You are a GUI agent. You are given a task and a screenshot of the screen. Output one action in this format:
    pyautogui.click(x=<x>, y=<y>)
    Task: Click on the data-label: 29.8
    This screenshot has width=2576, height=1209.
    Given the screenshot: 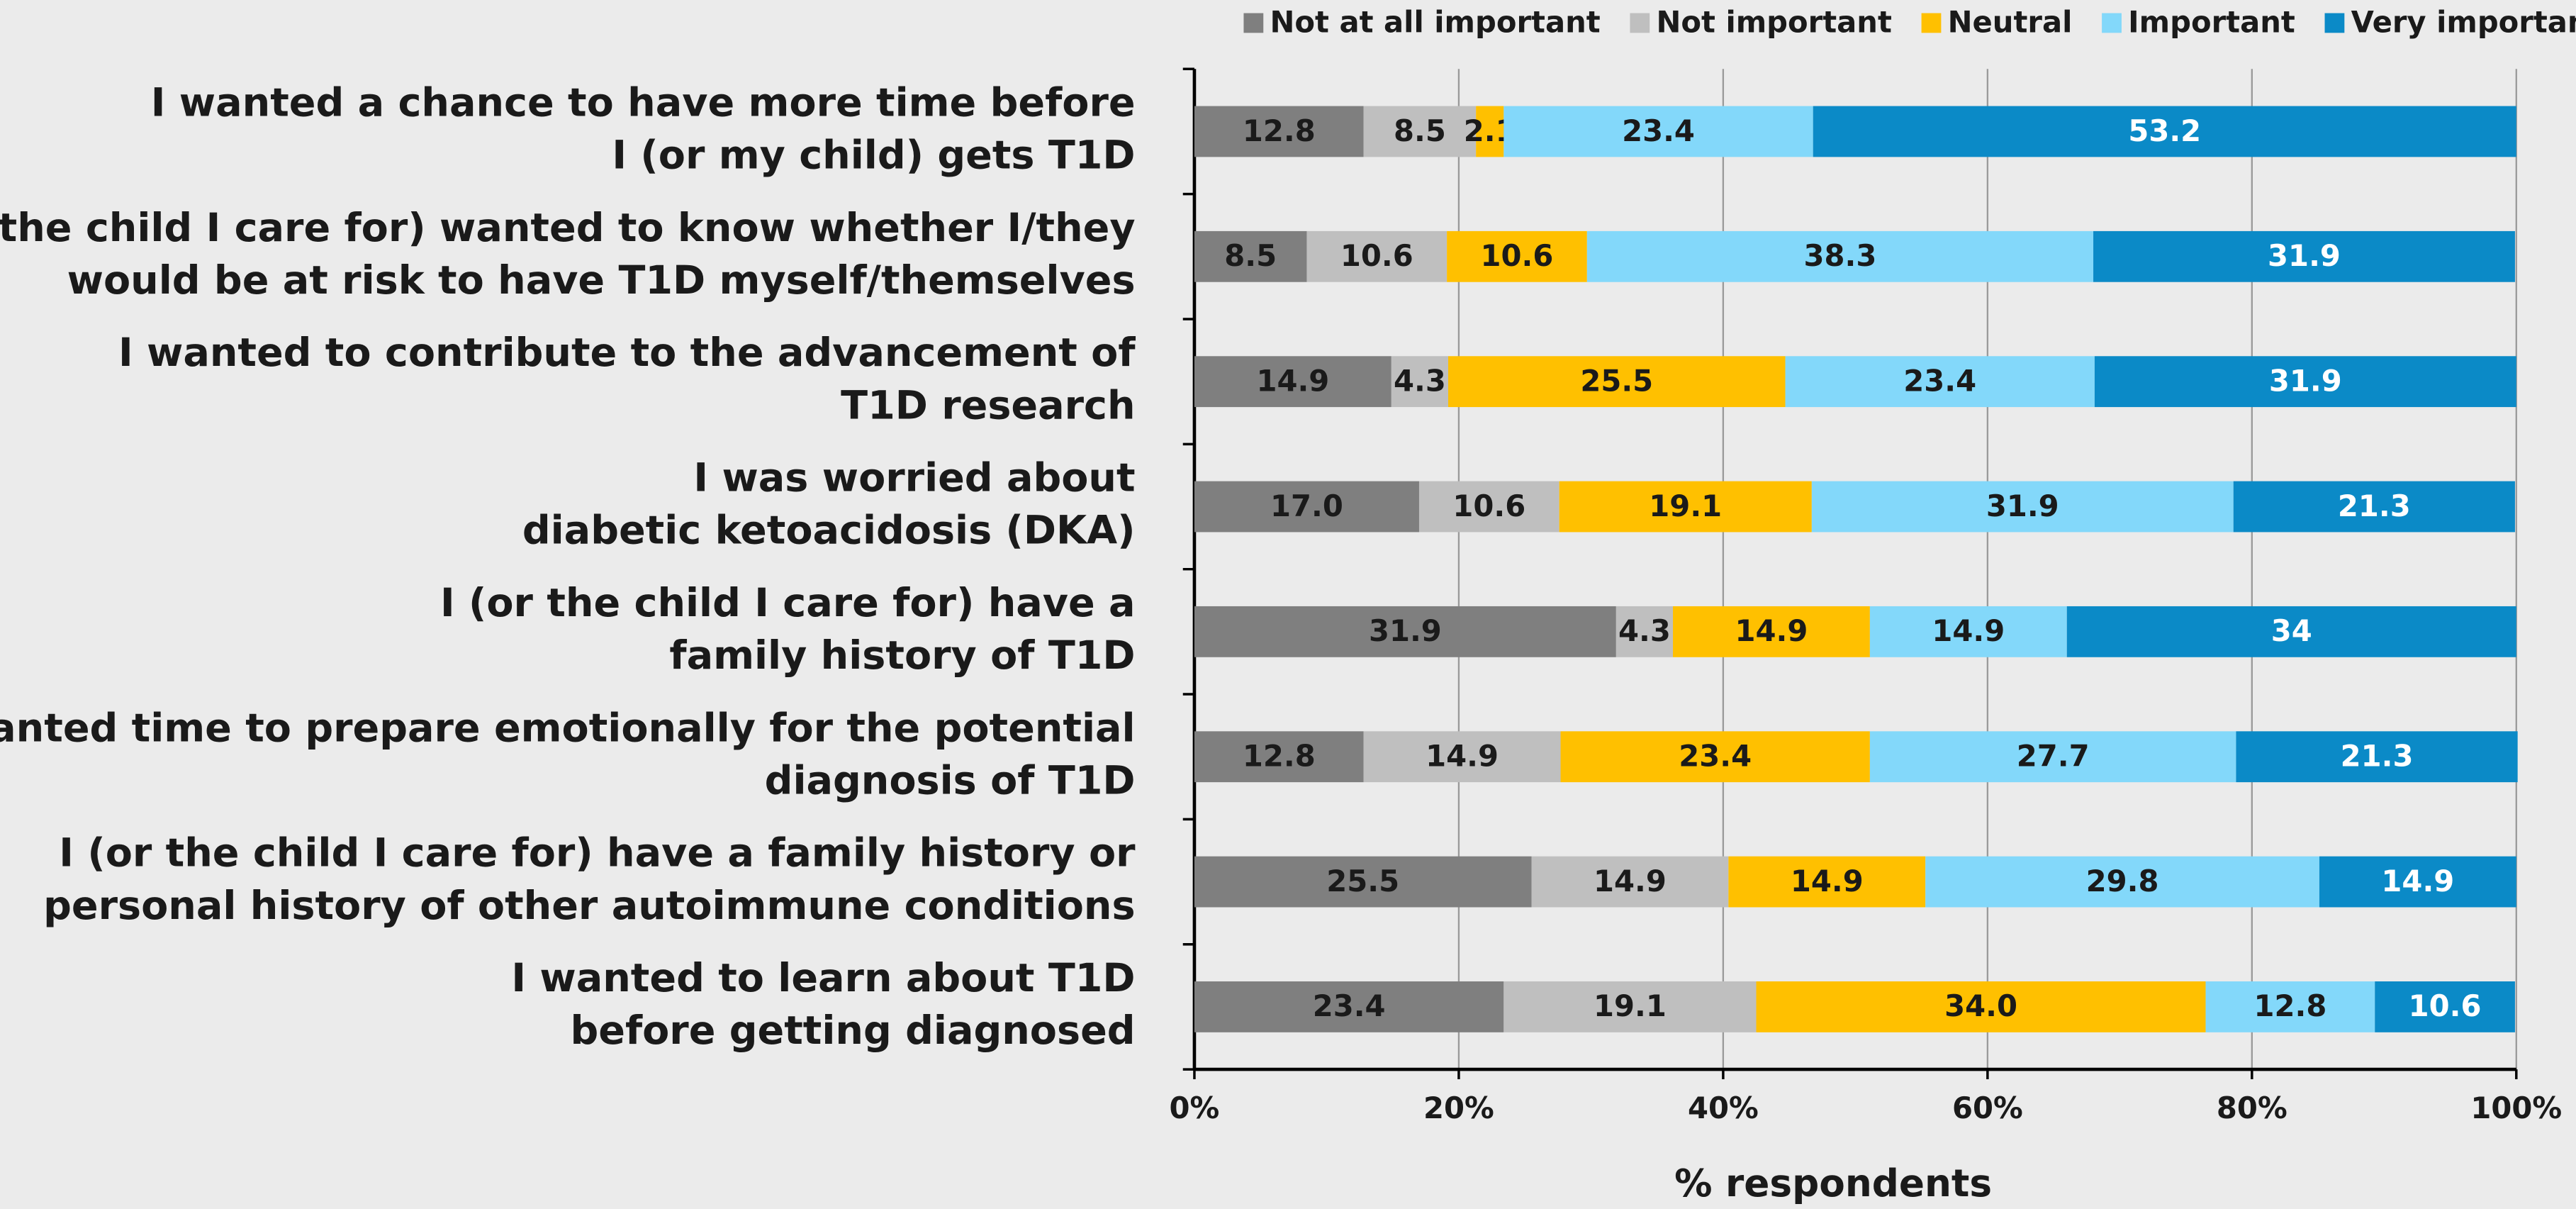 What is the action you would take?
    pyautogui.click(x=2122, y=881)
    